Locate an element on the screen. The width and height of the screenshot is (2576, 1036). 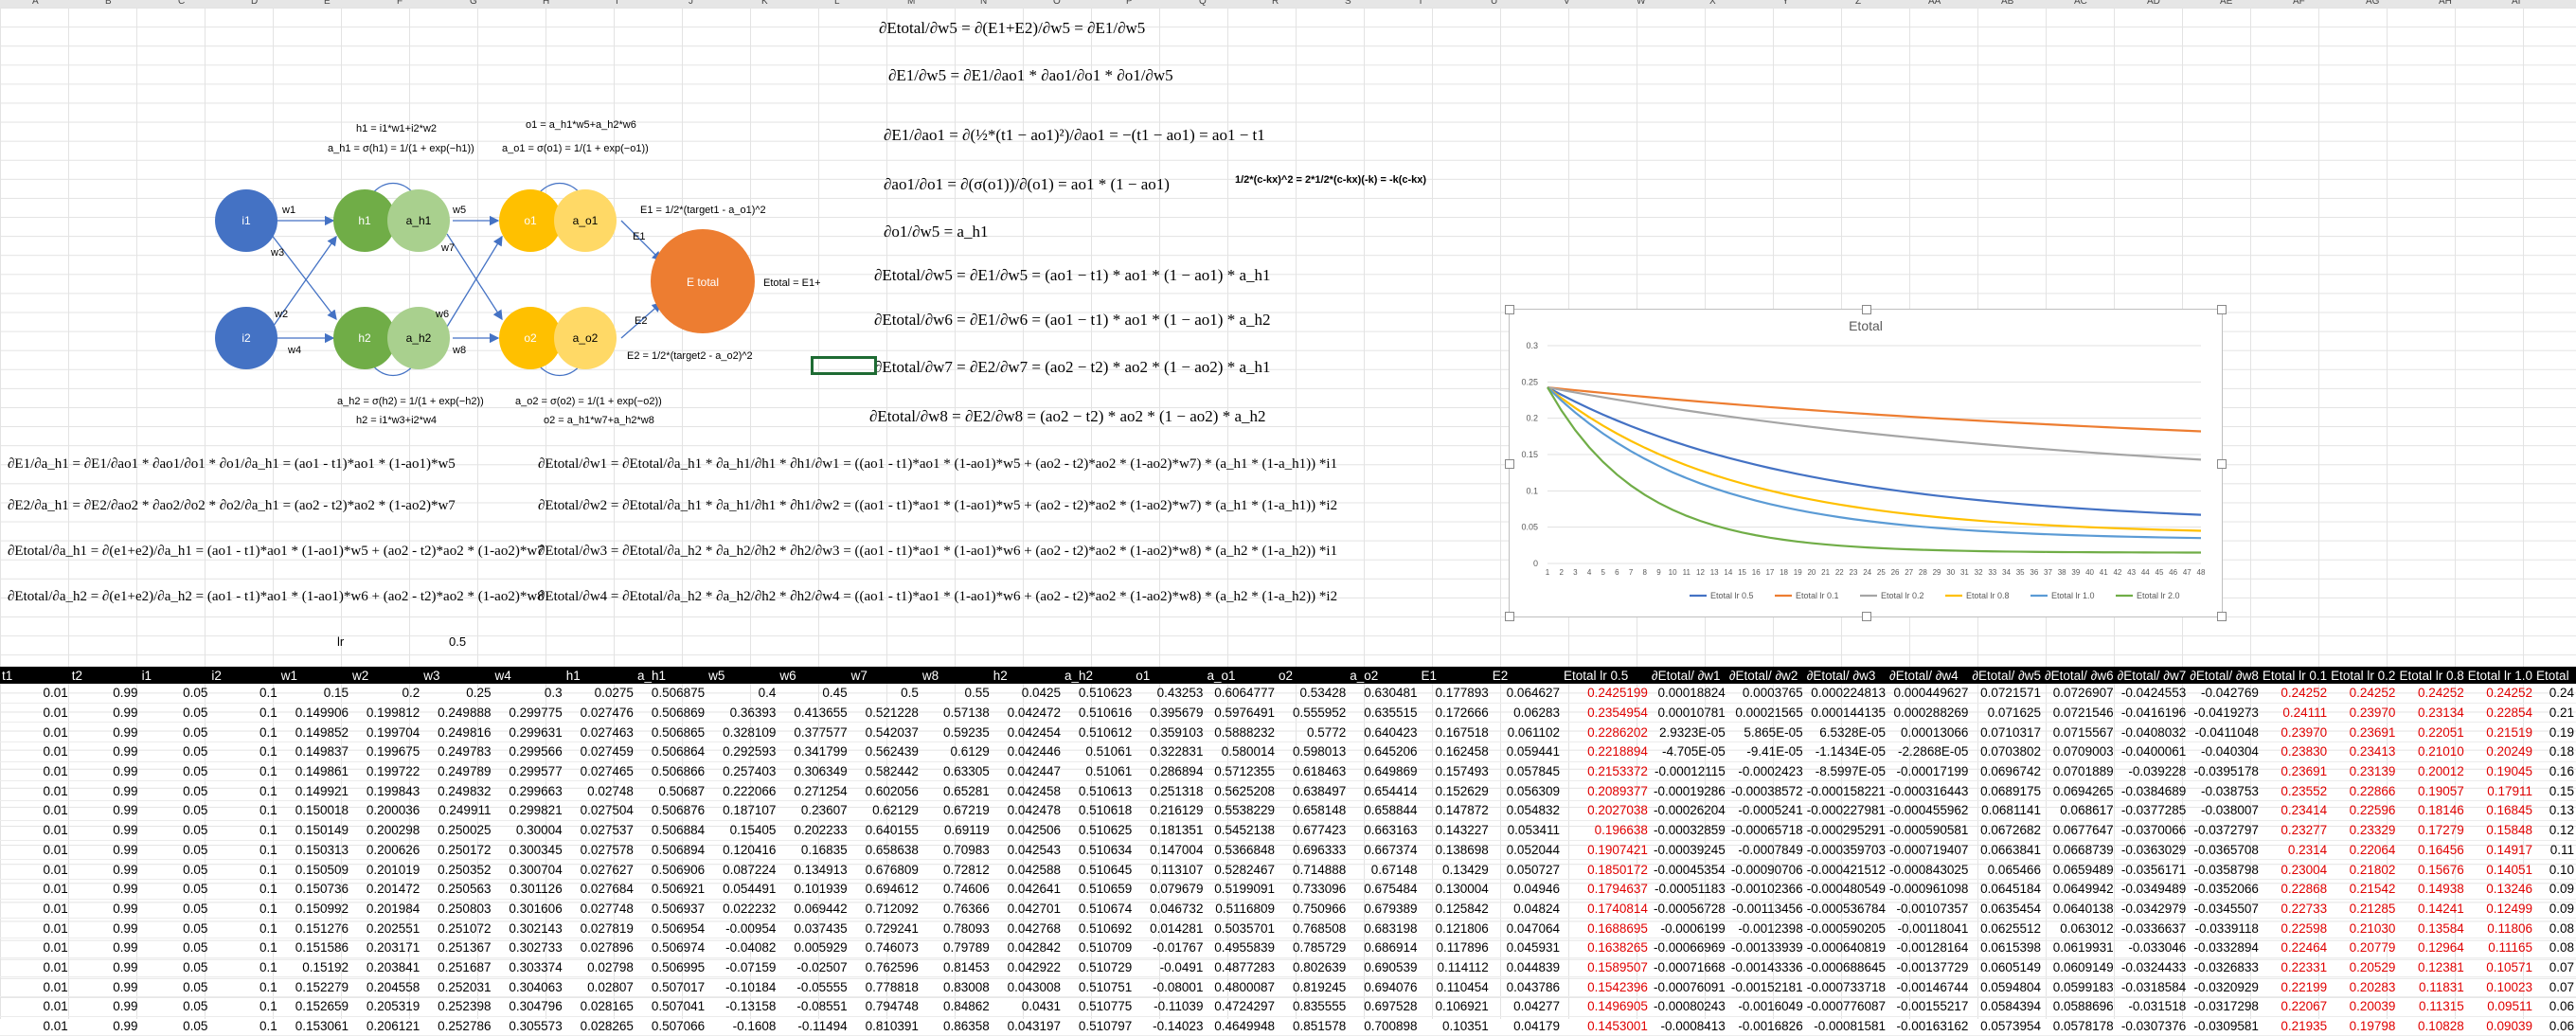
table-cell: 0.299821 is located at coordinates (528, 810).